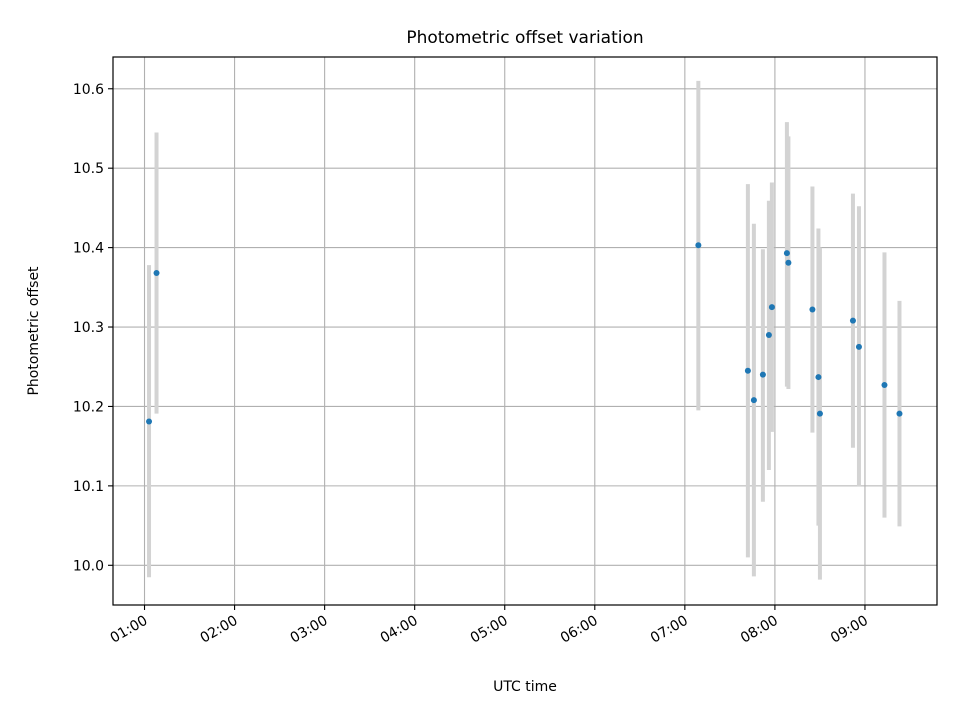 Image resolution: width=960 pixels, height=724 pixels. Describe the element at coordinates (524, 38) in the screenshot. I see `chart-title: Photometric offset variation` at that location.